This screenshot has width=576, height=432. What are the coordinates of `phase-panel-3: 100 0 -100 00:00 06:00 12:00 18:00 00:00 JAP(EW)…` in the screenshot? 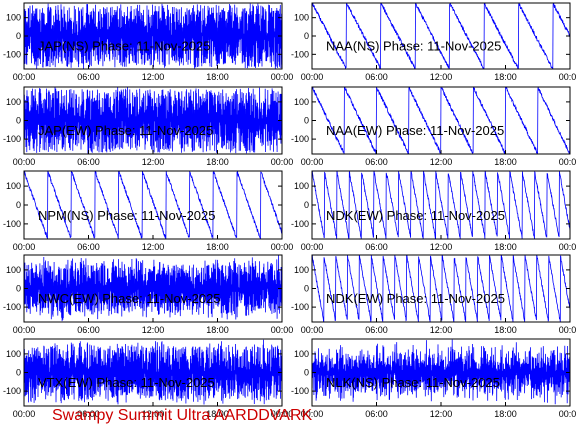 It's located at (148, 126).